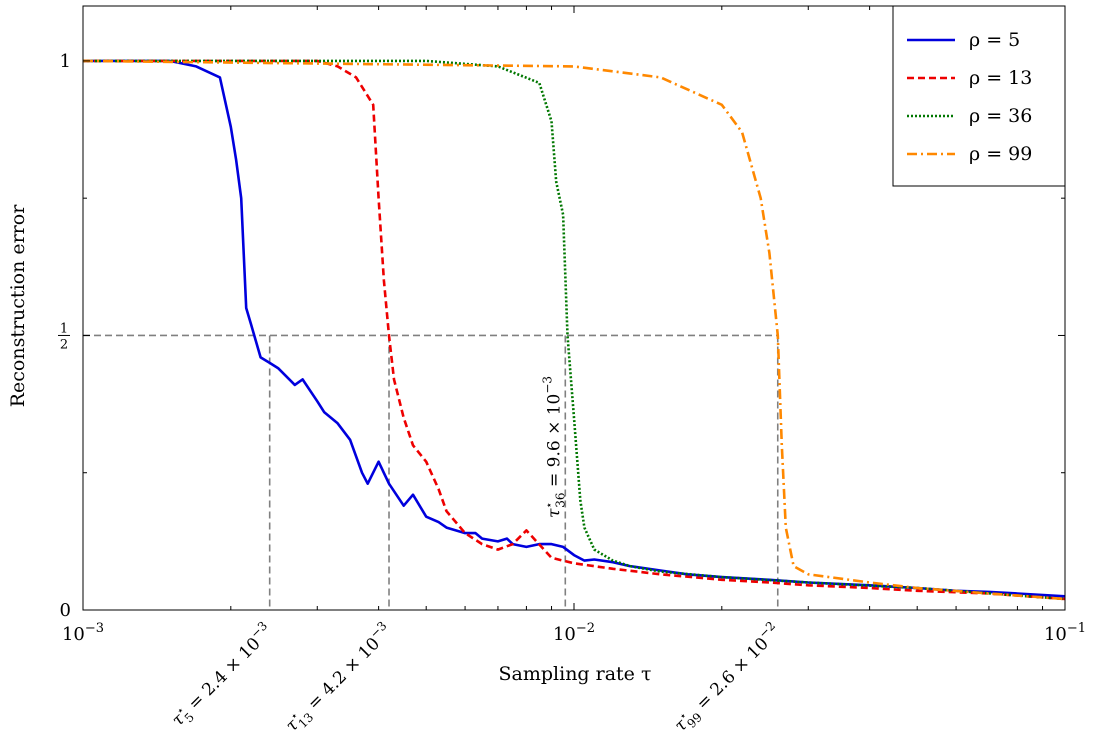  I want to click on critical-rate-label-group-5: τ⋆5 = 2.4 × 10−3, so click(222, 676).